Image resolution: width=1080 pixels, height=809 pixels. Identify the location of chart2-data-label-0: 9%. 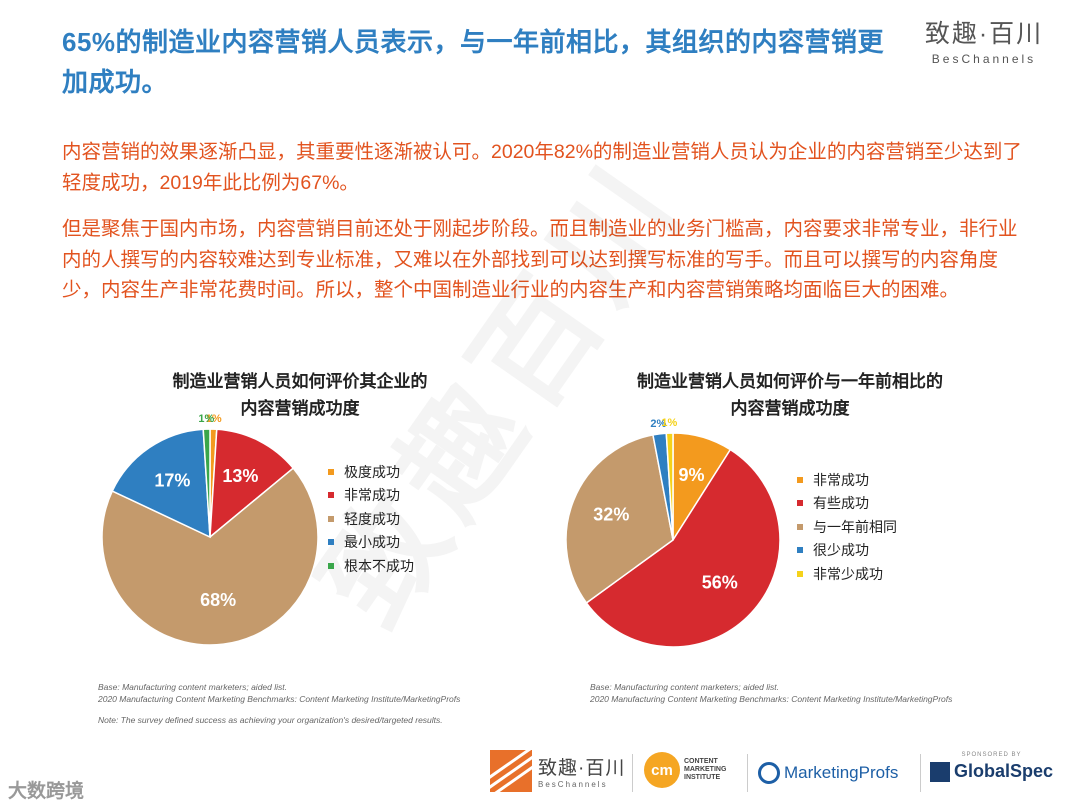
(692, 475).